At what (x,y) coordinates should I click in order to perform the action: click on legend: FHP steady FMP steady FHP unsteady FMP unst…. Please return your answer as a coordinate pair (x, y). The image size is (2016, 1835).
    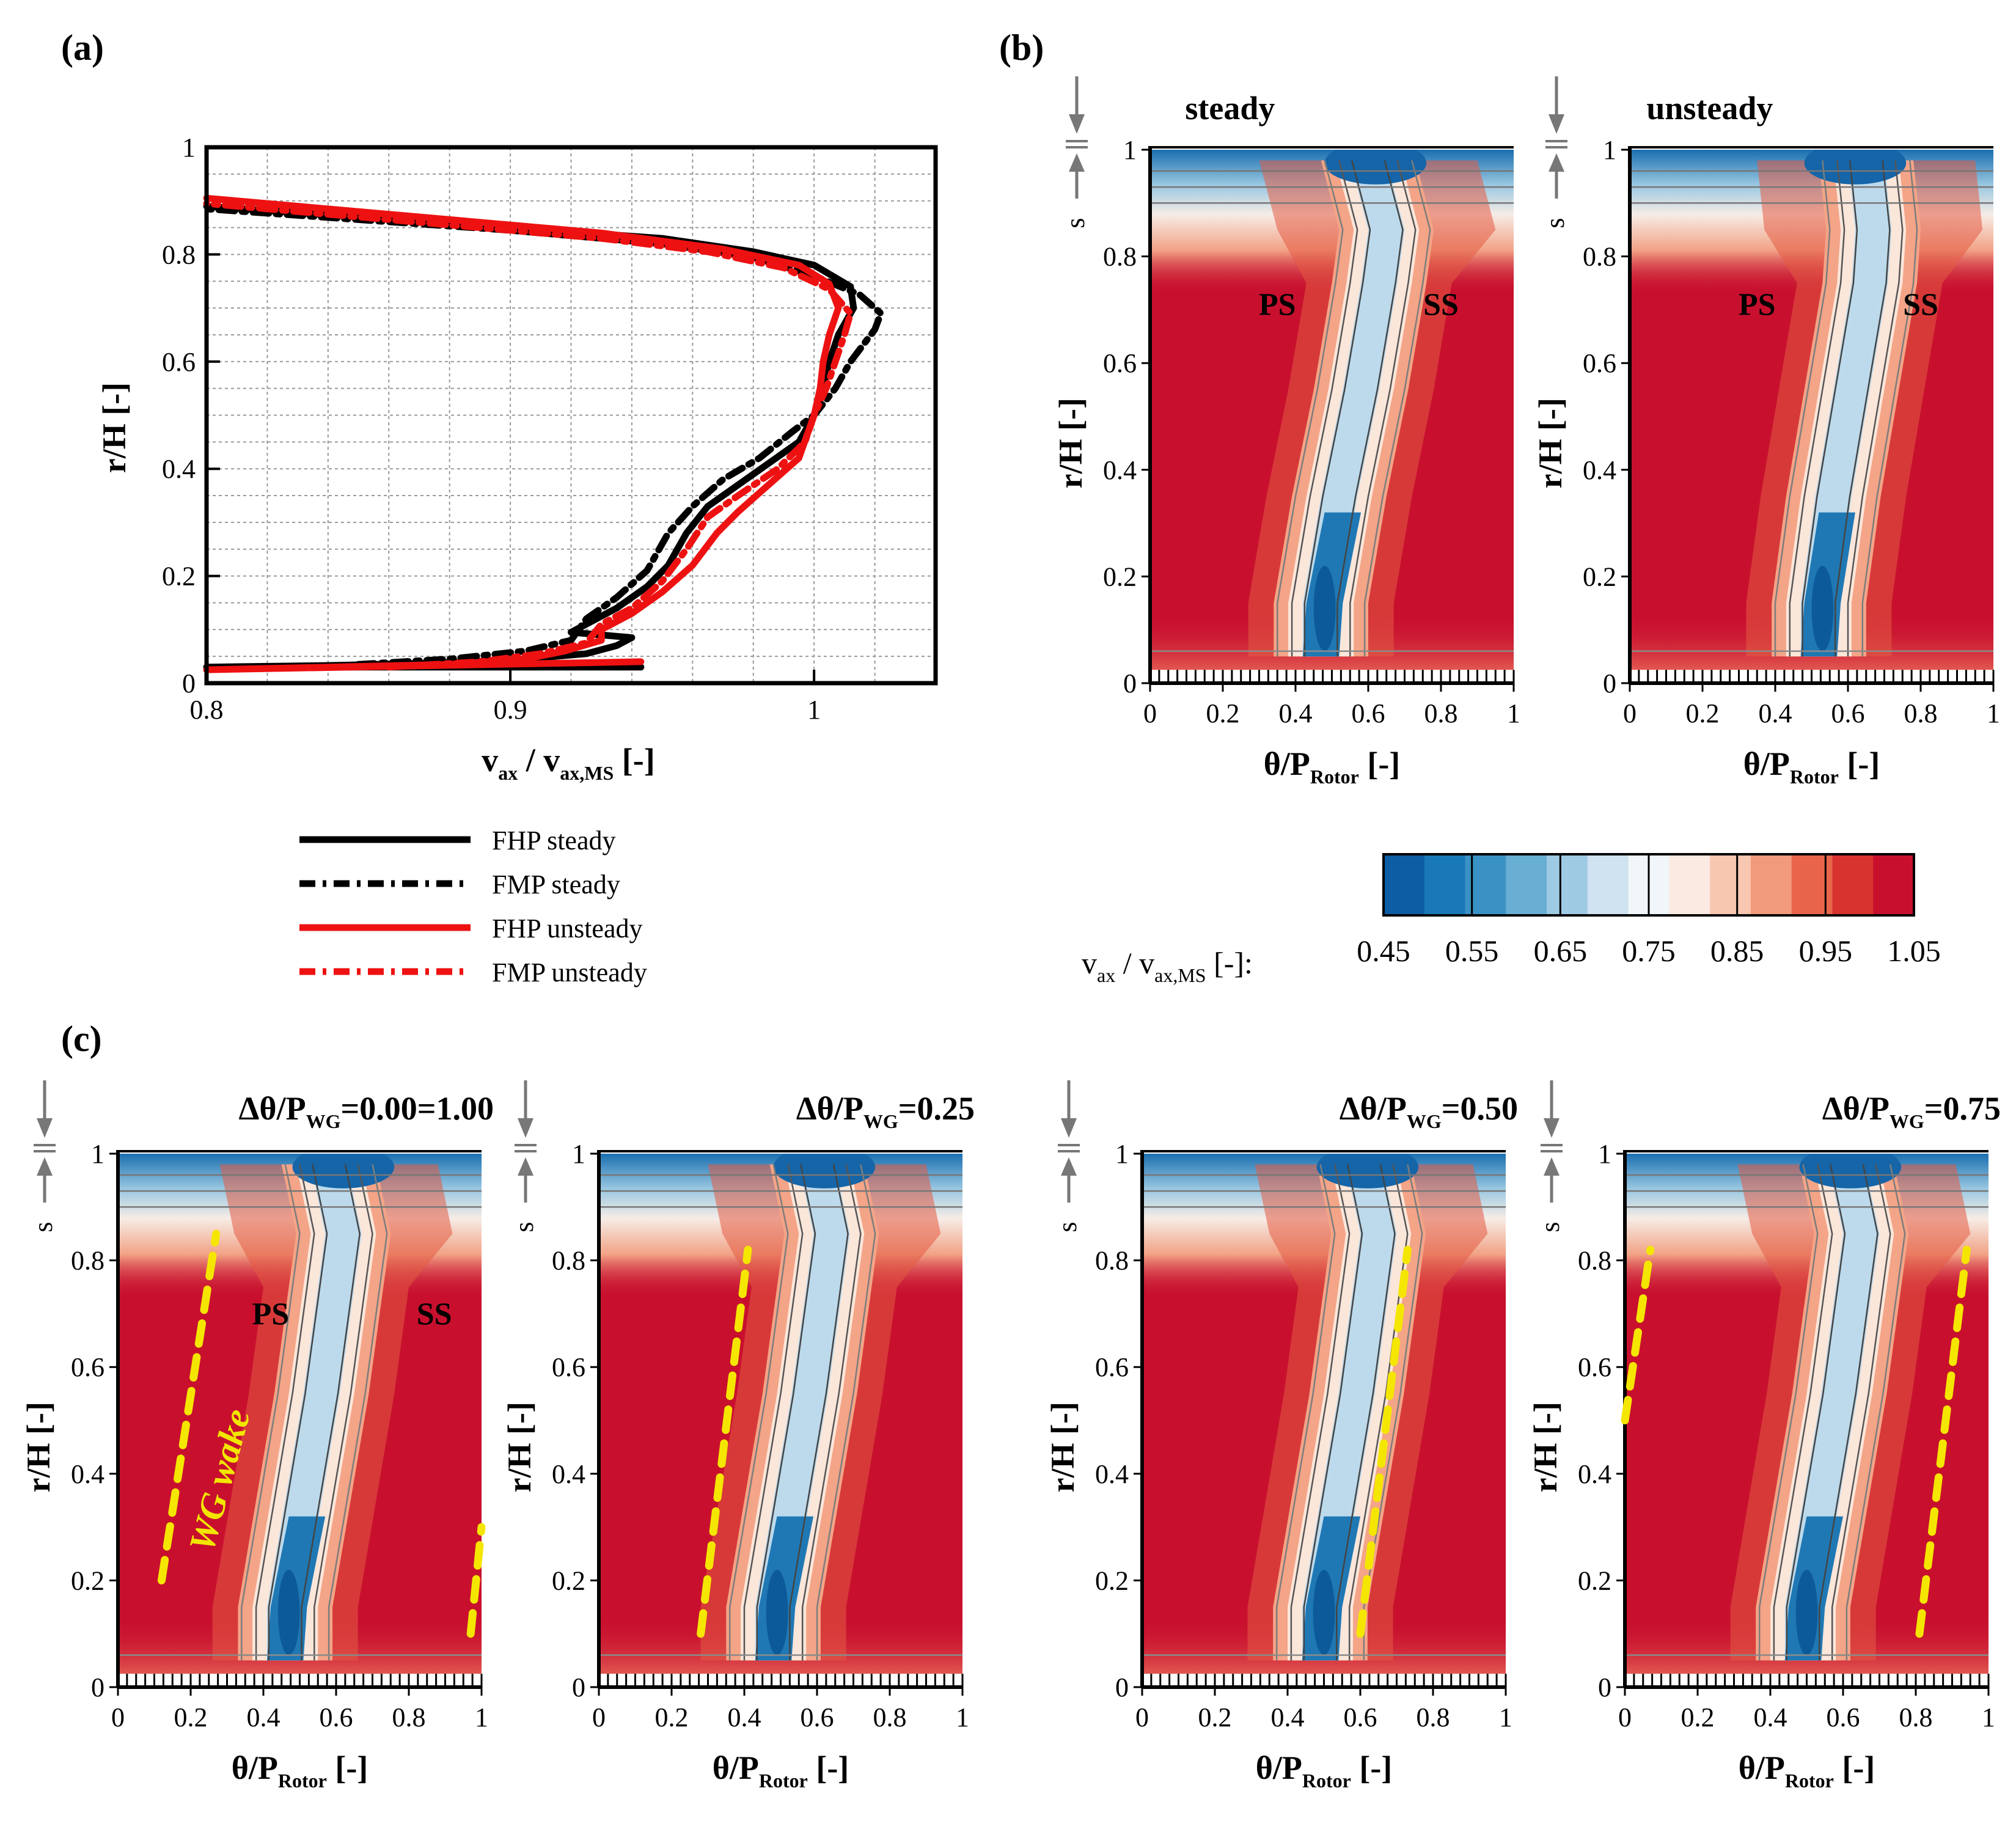
    Looking at the image, I should click on (473, 906).